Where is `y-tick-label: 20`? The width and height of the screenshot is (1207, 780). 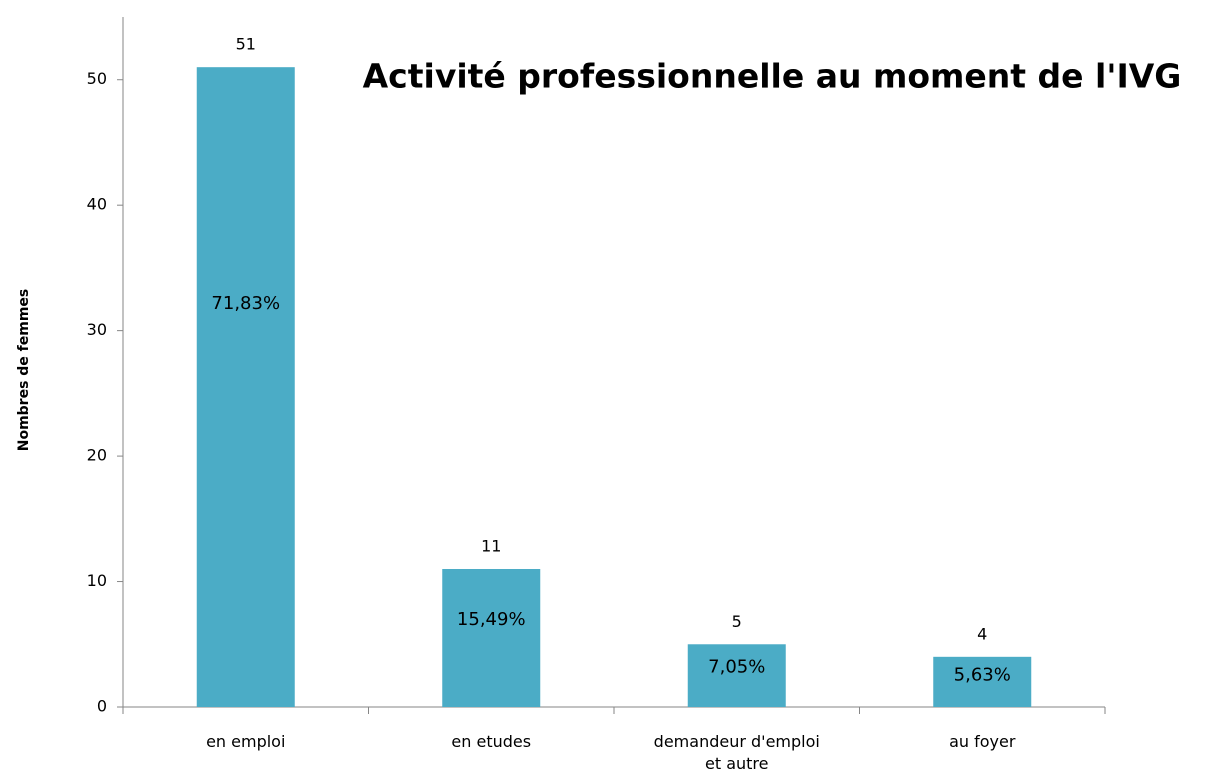
y-tick-label: 20 is located at coordinates (97, 455).